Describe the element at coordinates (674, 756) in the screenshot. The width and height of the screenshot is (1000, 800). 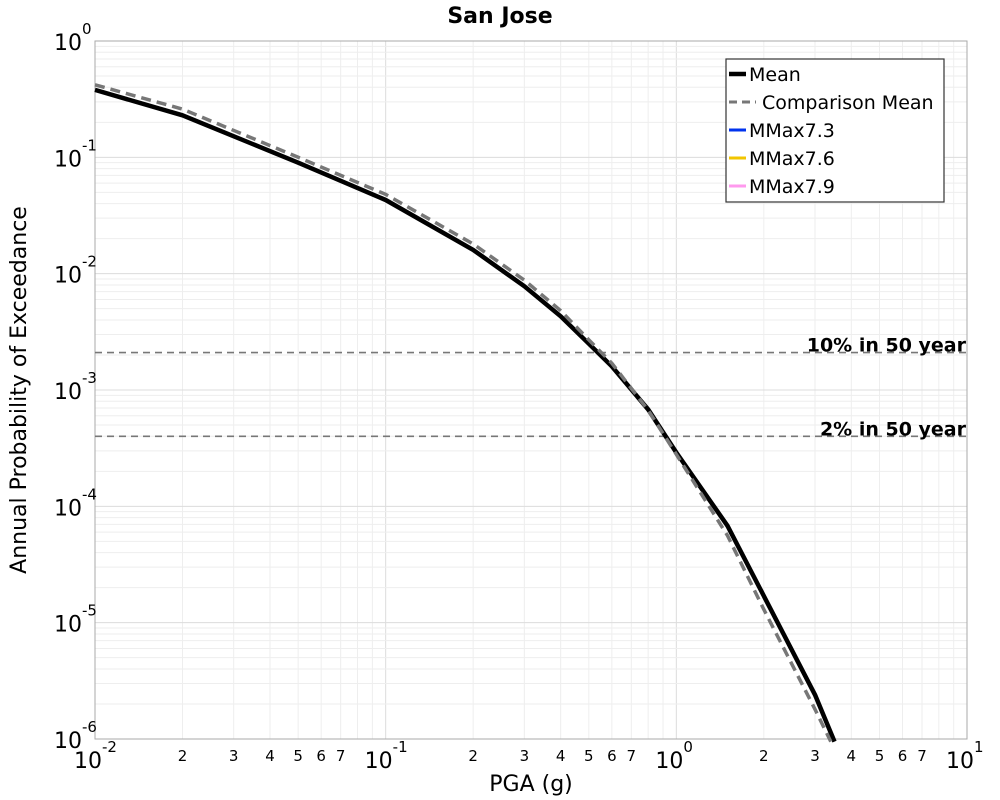
I see `x-tick-label: 10⁰` at that location.